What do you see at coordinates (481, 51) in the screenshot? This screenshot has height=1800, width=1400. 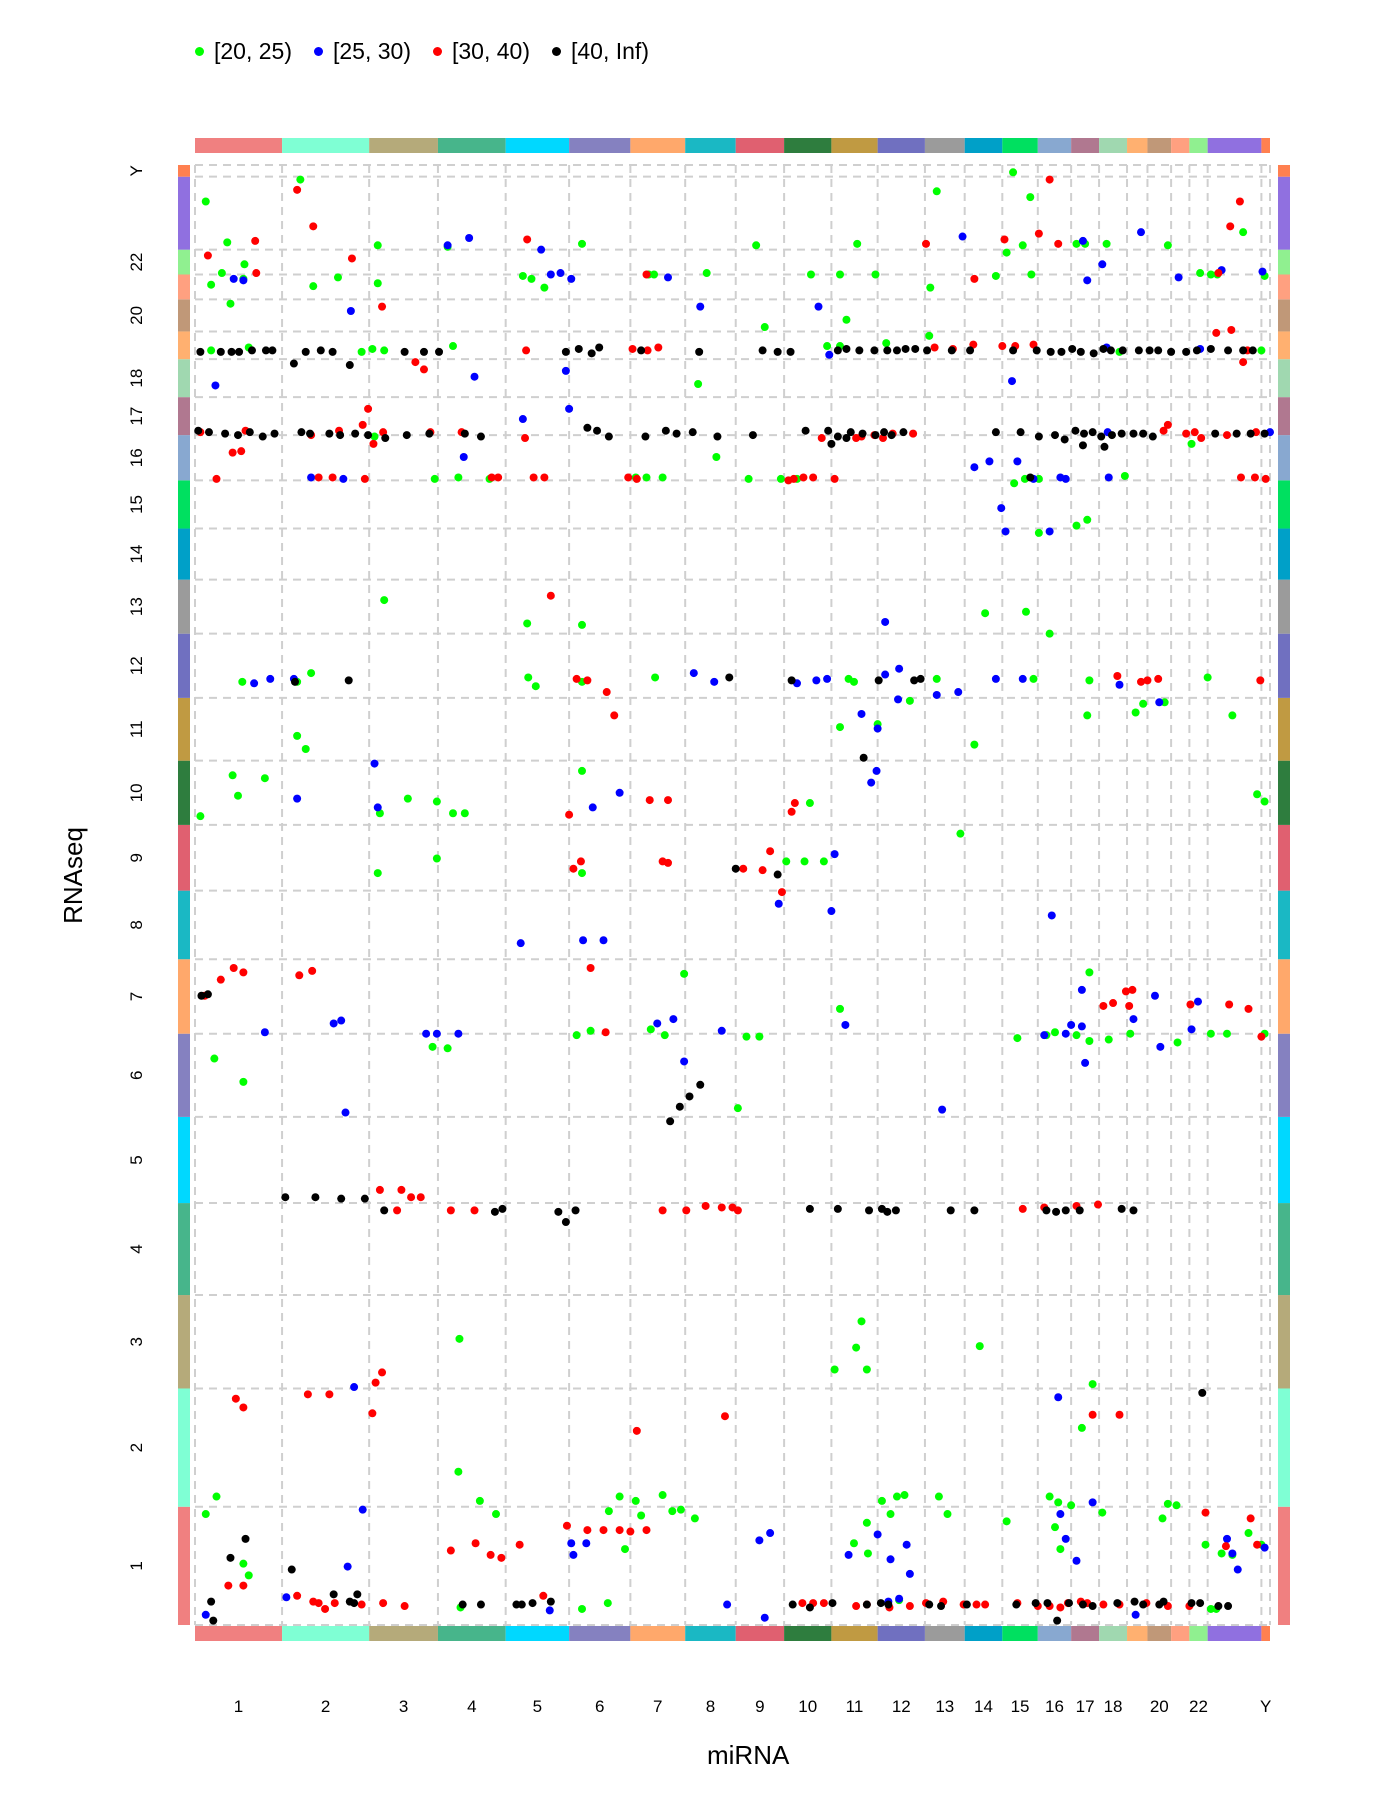 I see `legend-item: [30, 40)` at bounding box center [481, 51].